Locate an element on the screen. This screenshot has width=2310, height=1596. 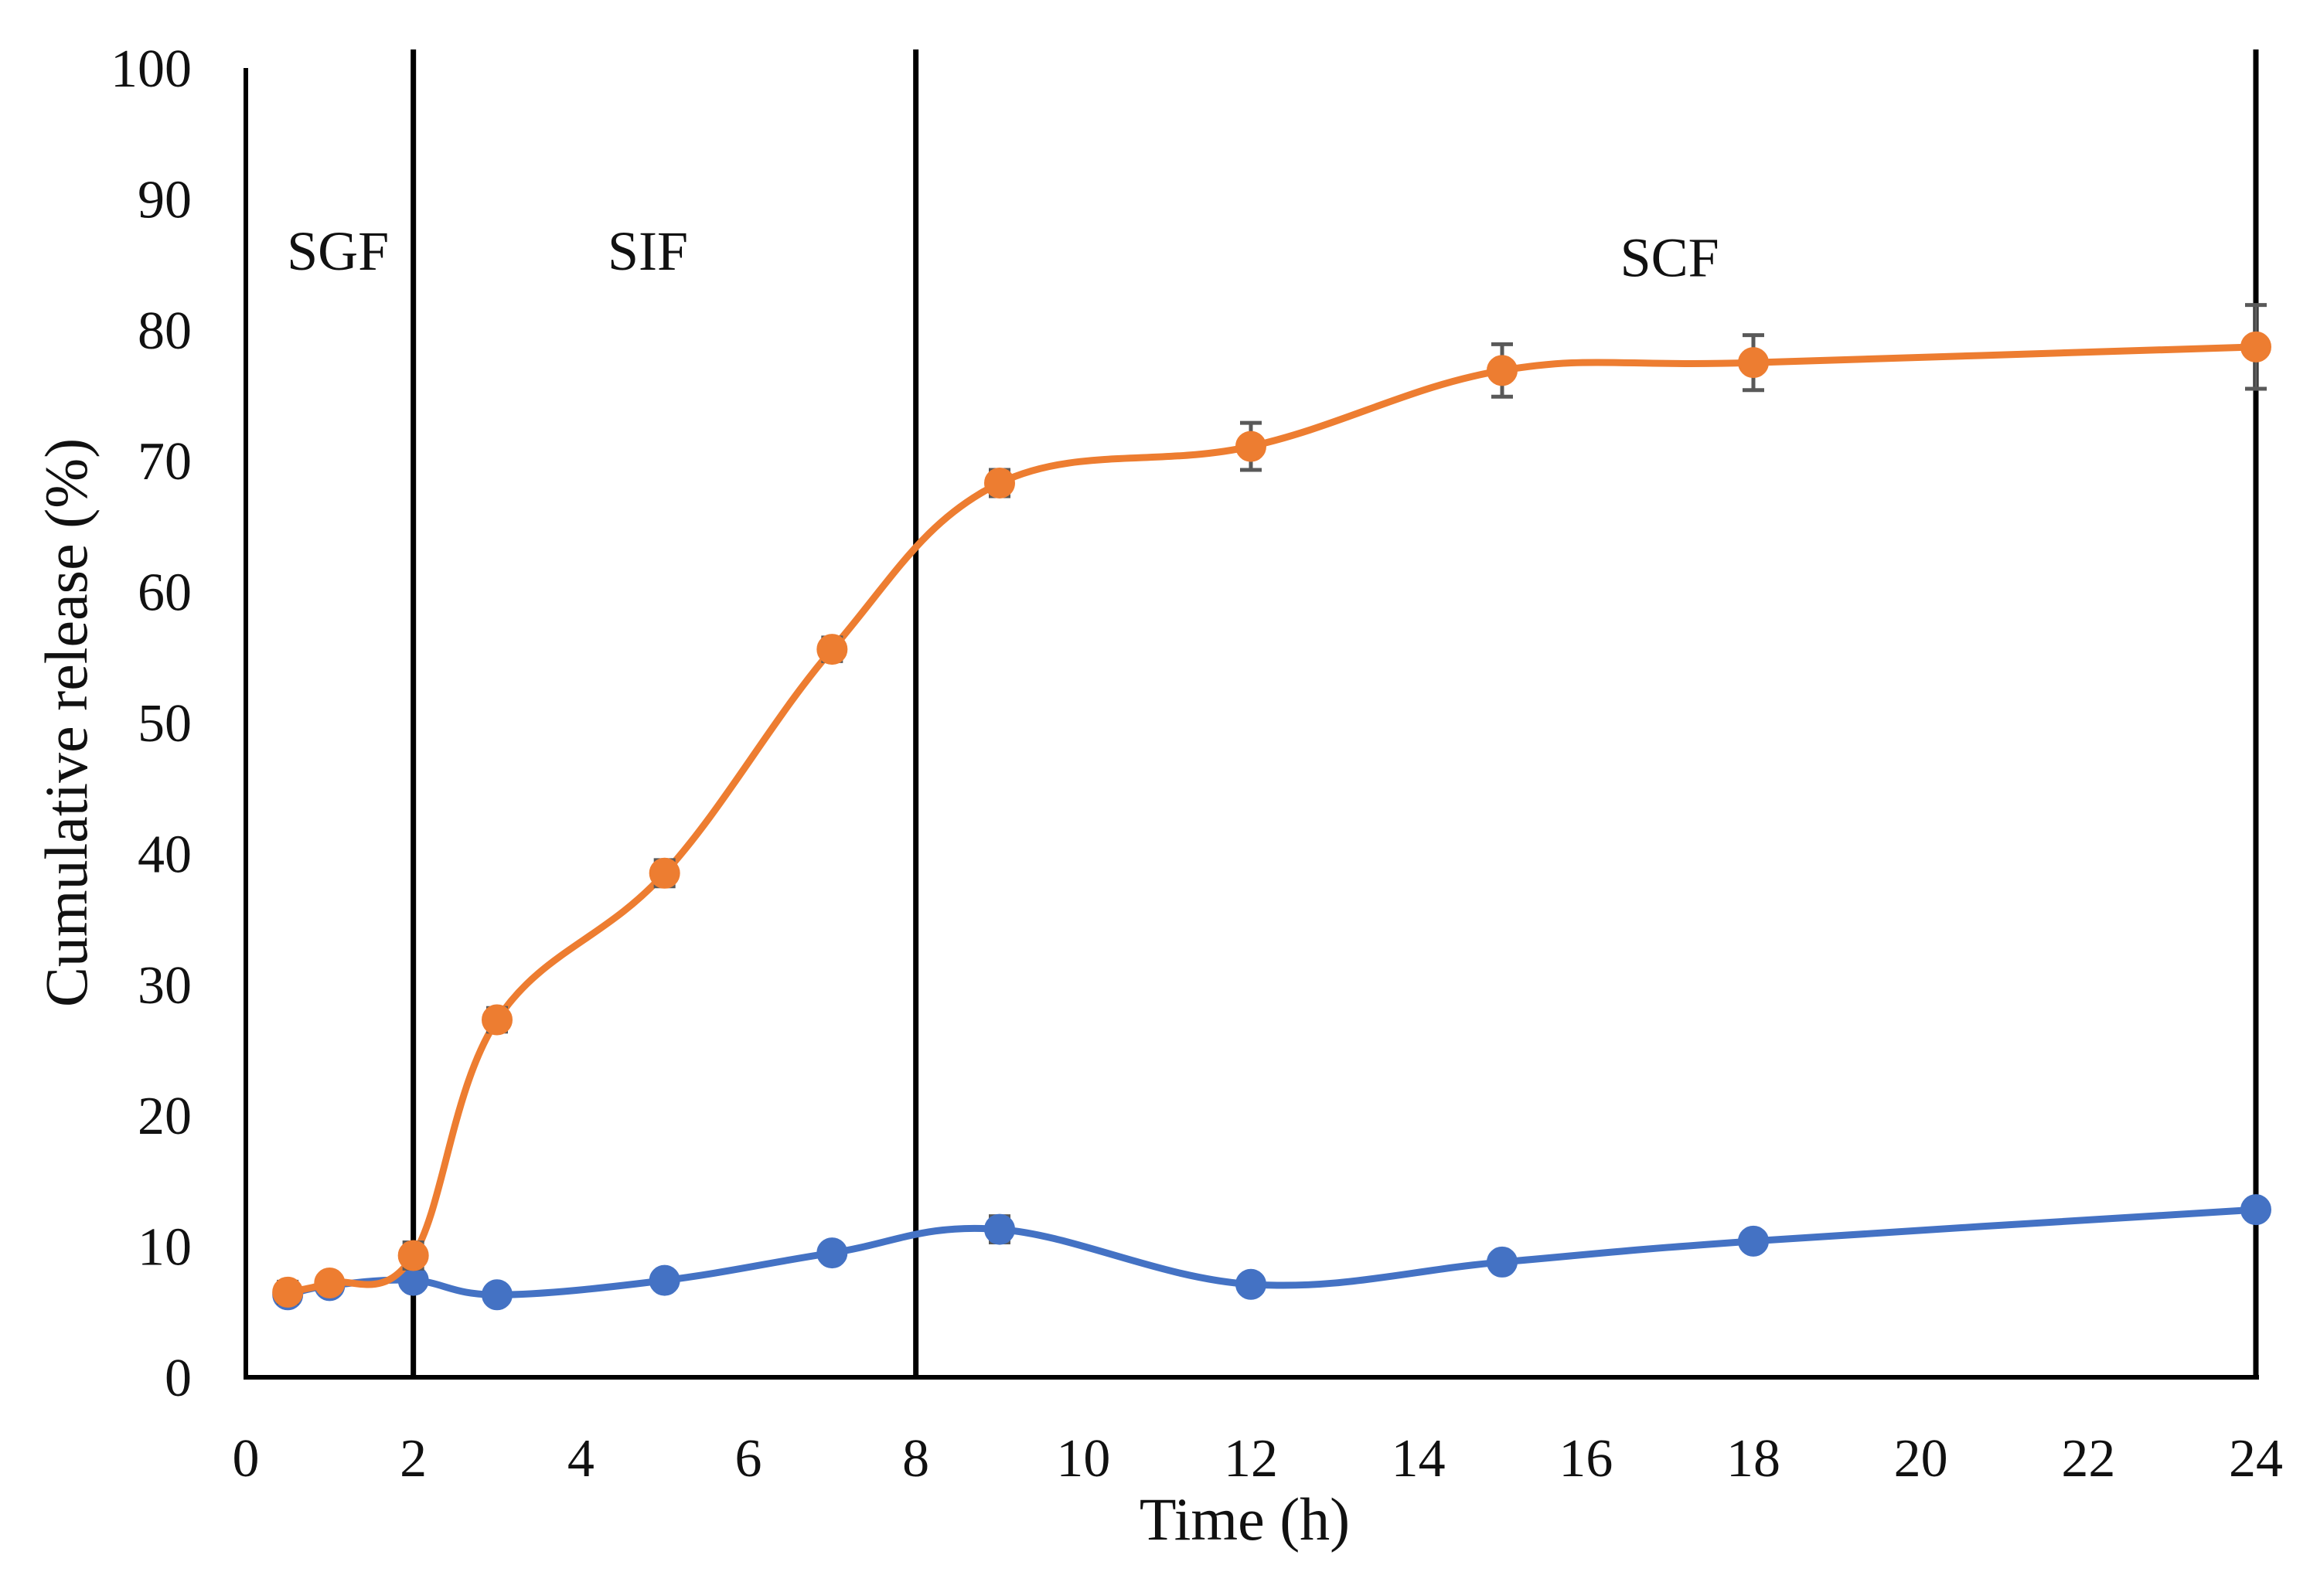
y-tick-label: 90 is located at coordinates (165, 200).